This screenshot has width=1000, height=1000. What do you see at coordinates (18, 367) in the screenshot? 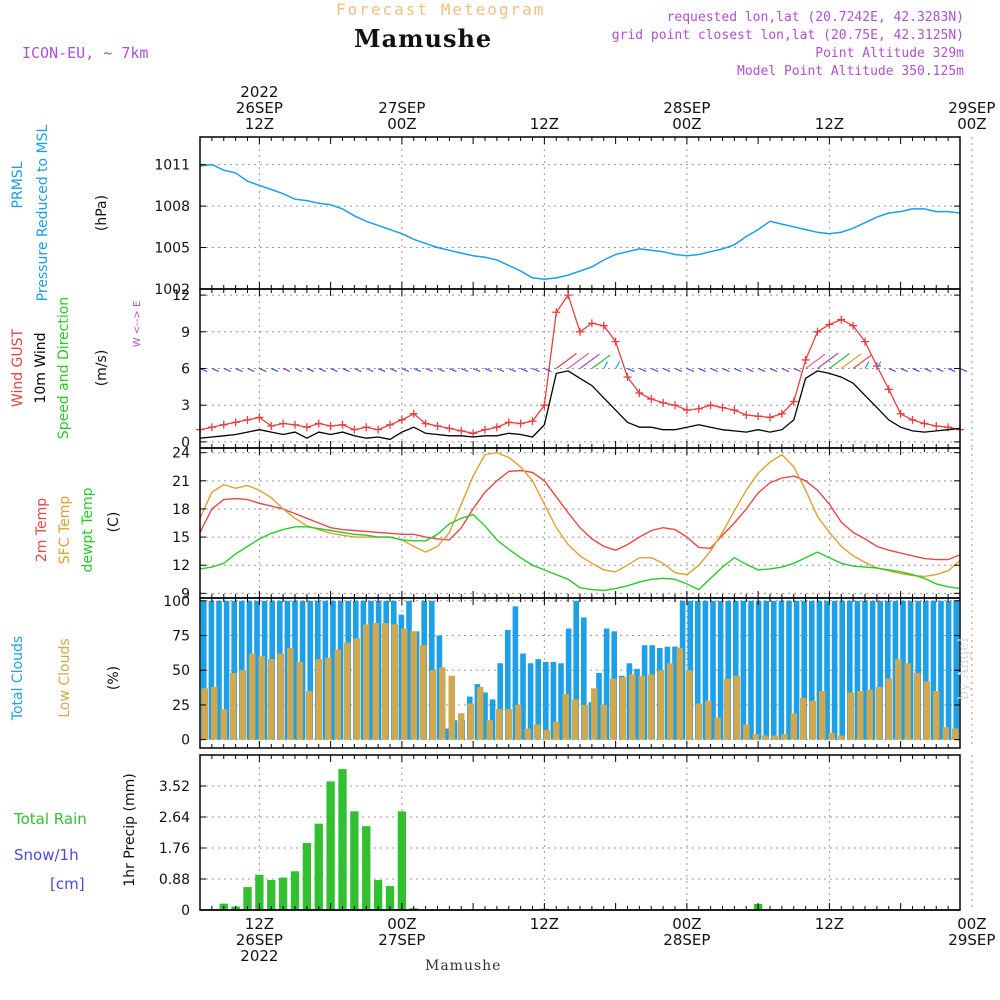
I see `gust-label: Wind GUST` at bounding box center [18, 367].